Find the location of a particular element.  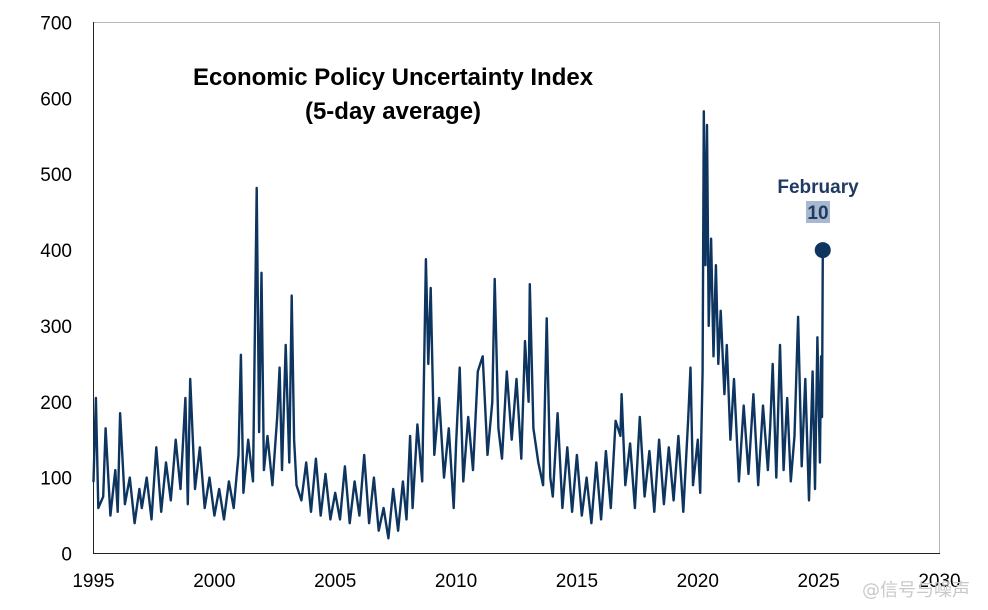

x-axis-ticks: 1995 2000 2005 2010 2015 2020 2025 2030 is located at coordinates (516, 581).